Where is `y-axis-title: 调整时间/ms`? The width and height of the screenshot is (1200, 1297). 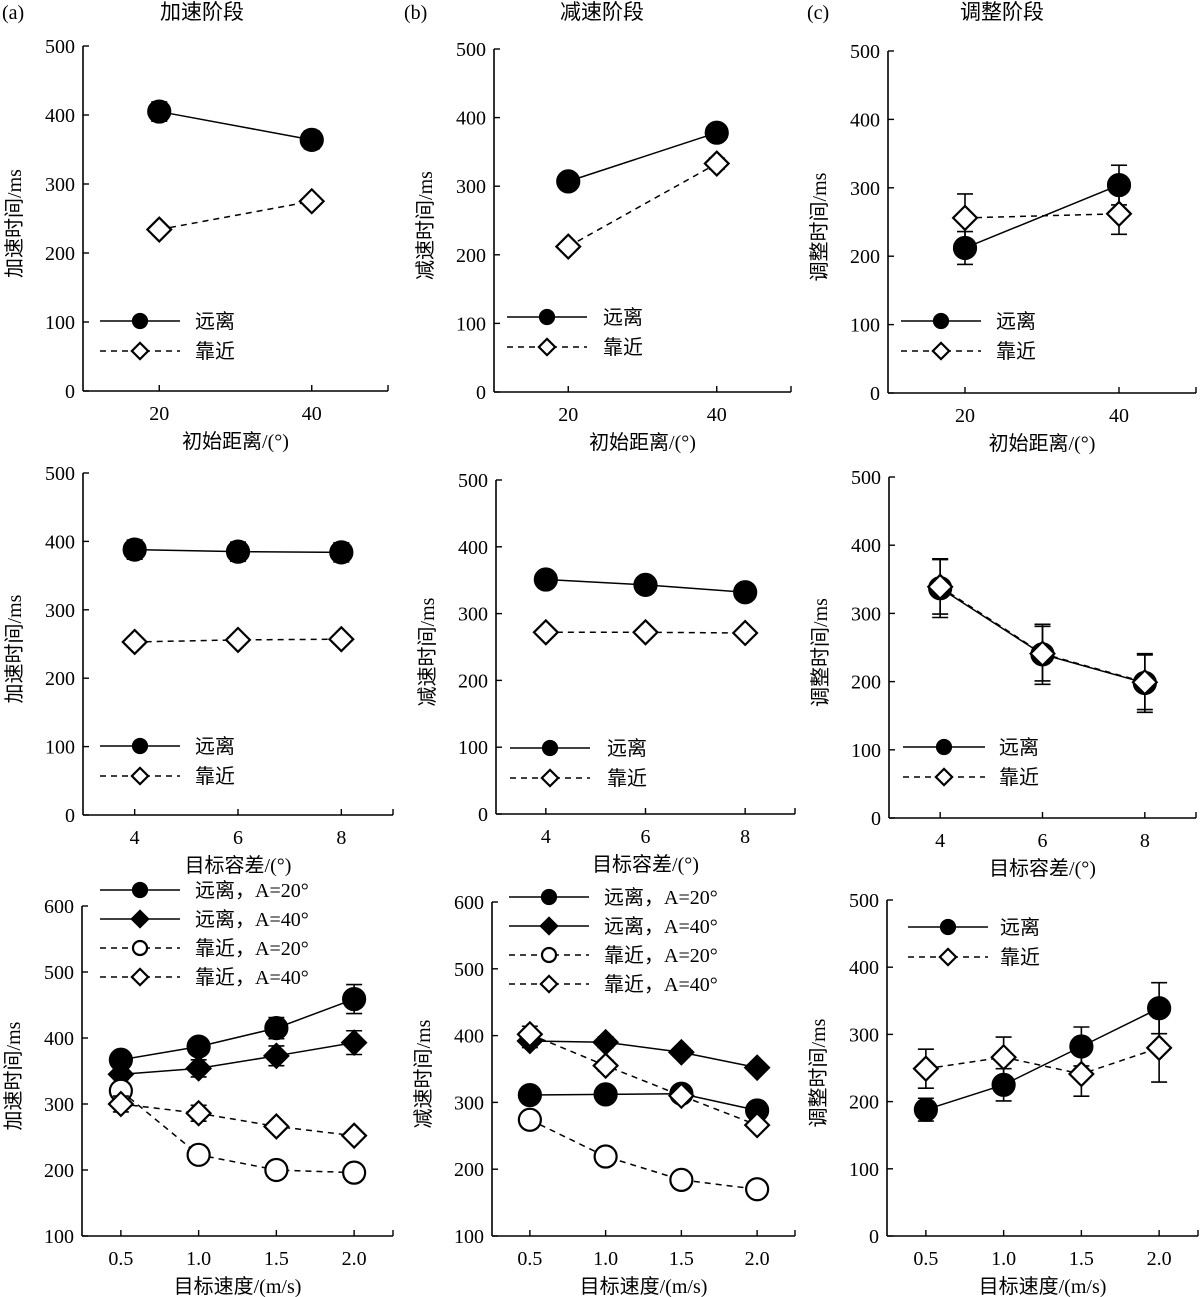
y-axis-title: 调整时间/ms is located at coordinates (820, 652).